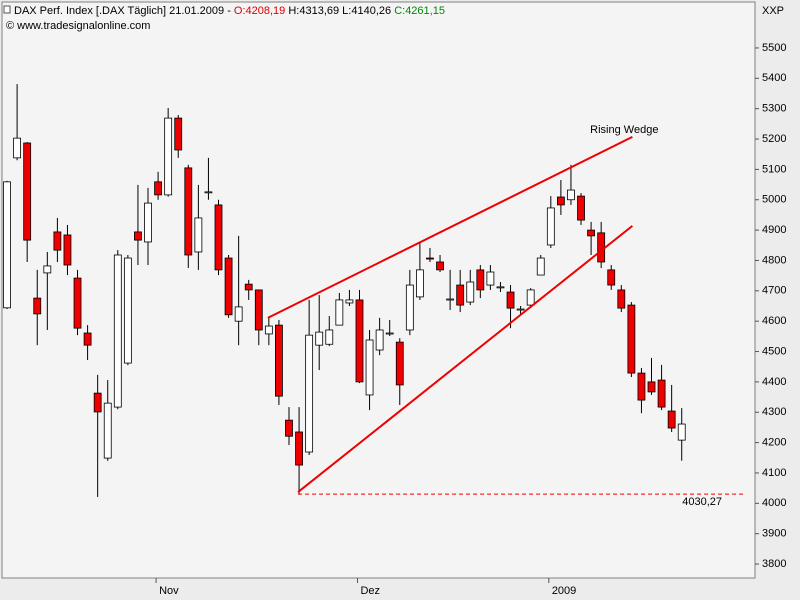 This screenshot has width=800, height=600. What do you see at coordinates (169, 591) in the screenshot?
I see `x-tick-label: Nov` at bounding box center [169, 591].